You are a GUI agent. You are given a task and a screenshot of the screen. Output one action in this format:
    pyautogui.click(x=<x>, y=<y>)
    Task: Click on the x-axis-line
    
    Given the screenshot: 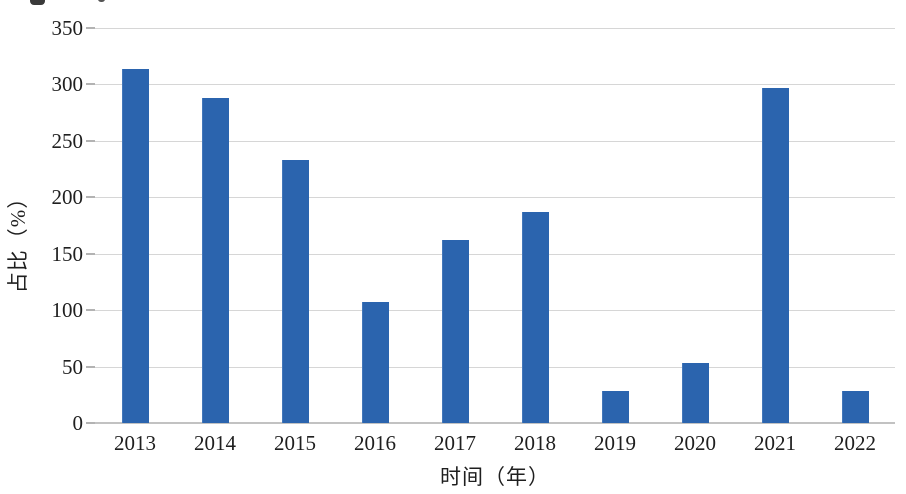 What is the action you would take?
    pyautogui.click(x=495, y=423)
    